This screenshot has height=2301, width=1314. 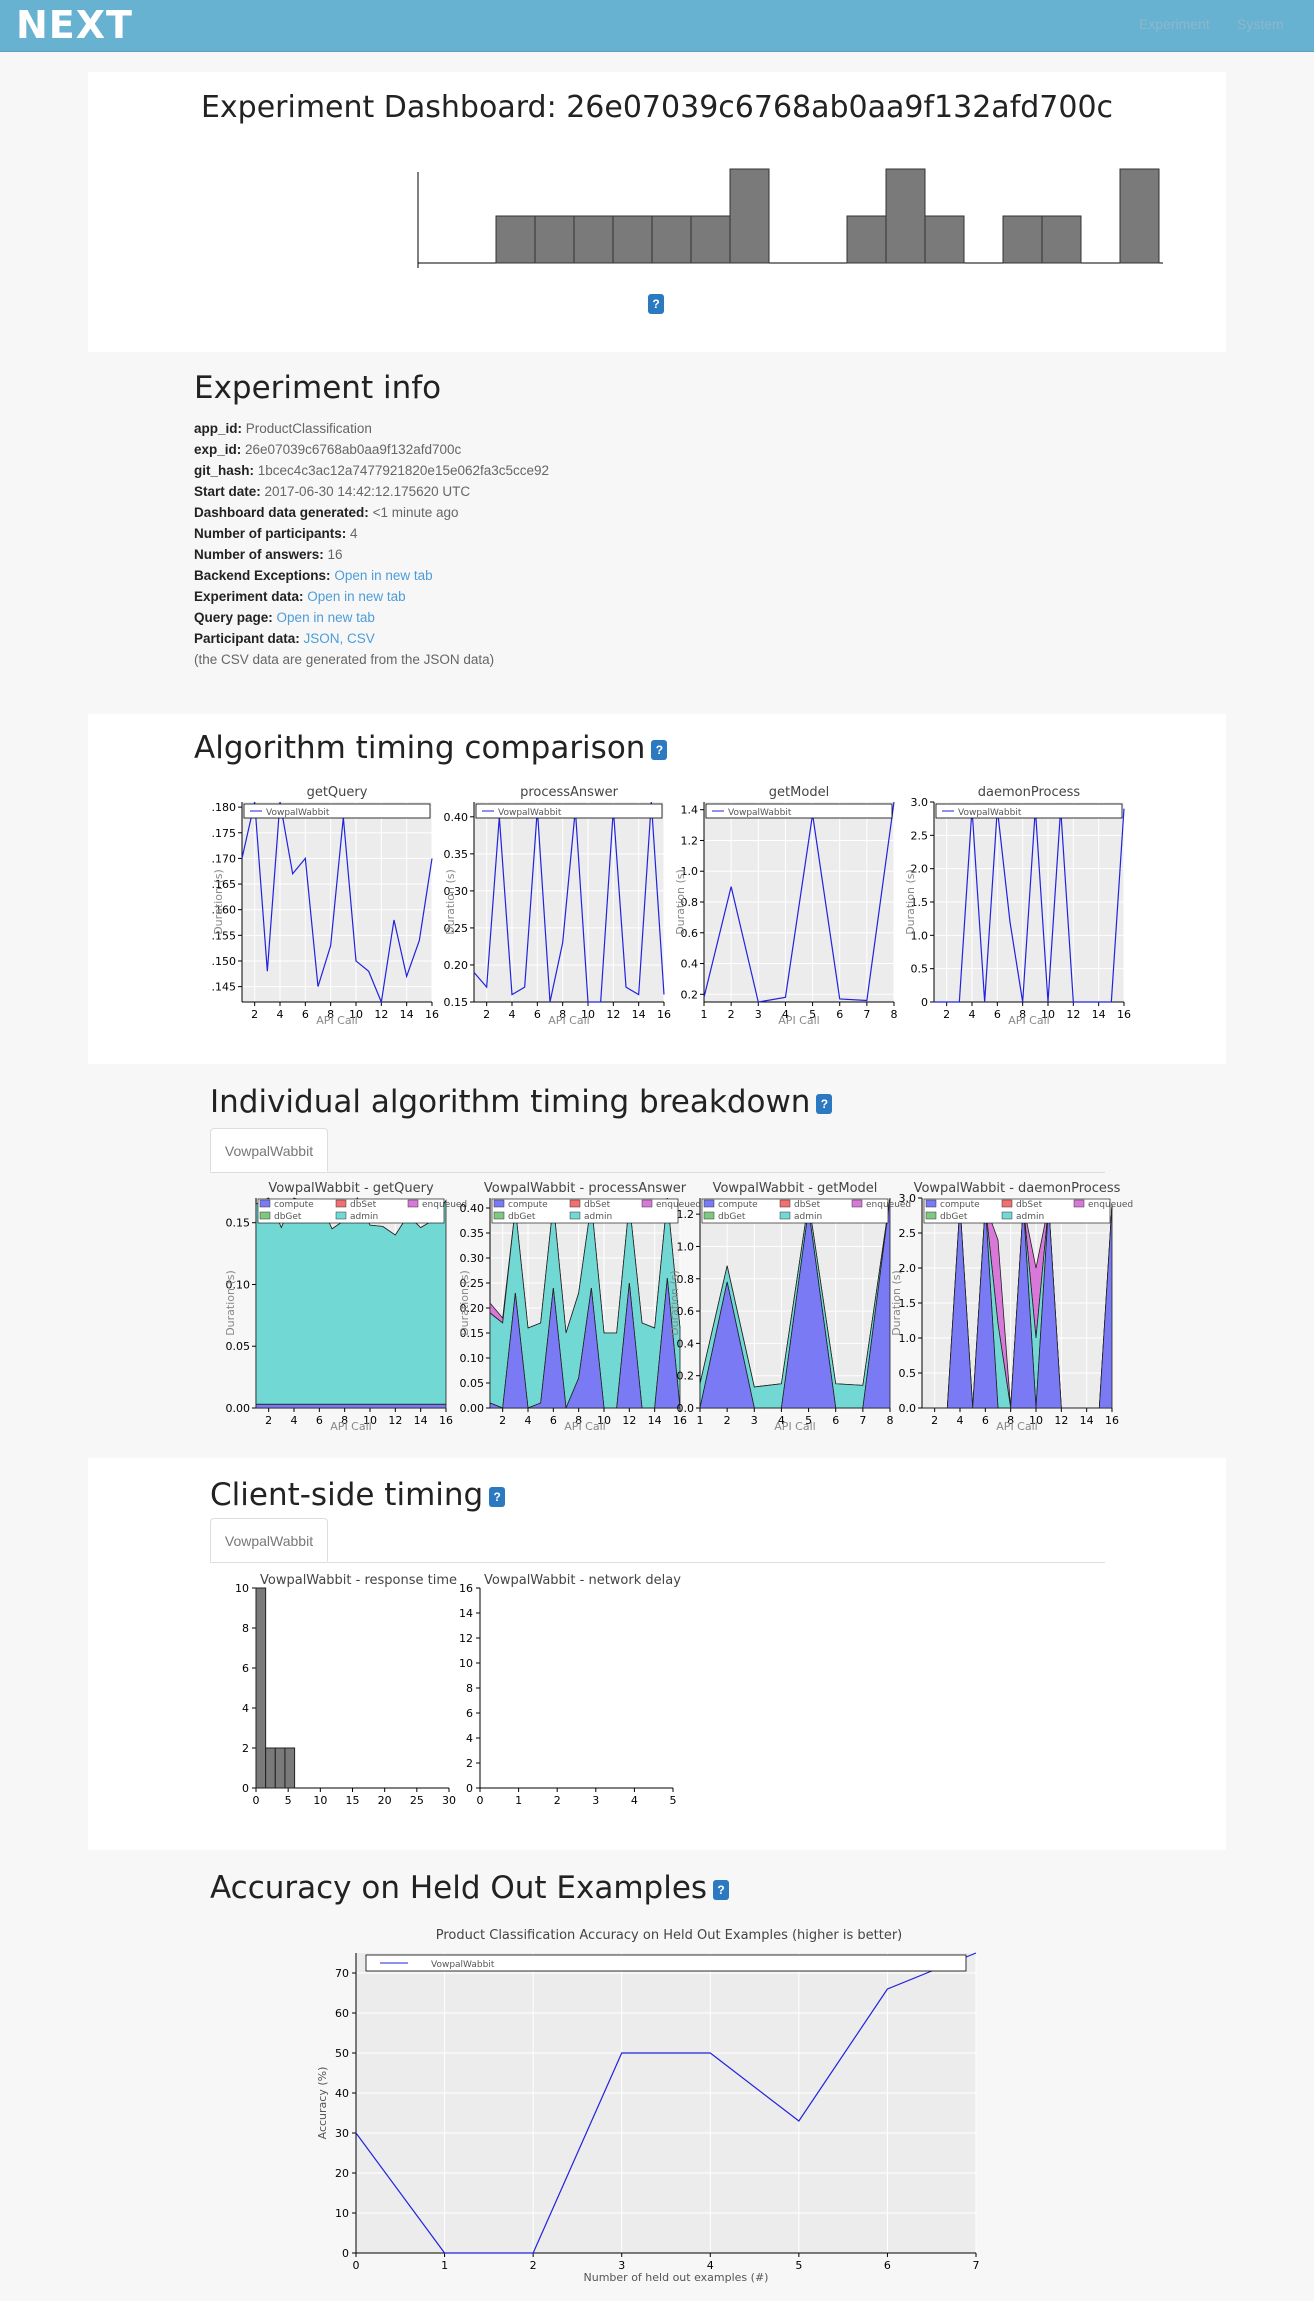 What do you see at coordinates (908, 1268) in the screenshot?
I see `y-tick-label: 2.0` at bounding box center [908, 1268].